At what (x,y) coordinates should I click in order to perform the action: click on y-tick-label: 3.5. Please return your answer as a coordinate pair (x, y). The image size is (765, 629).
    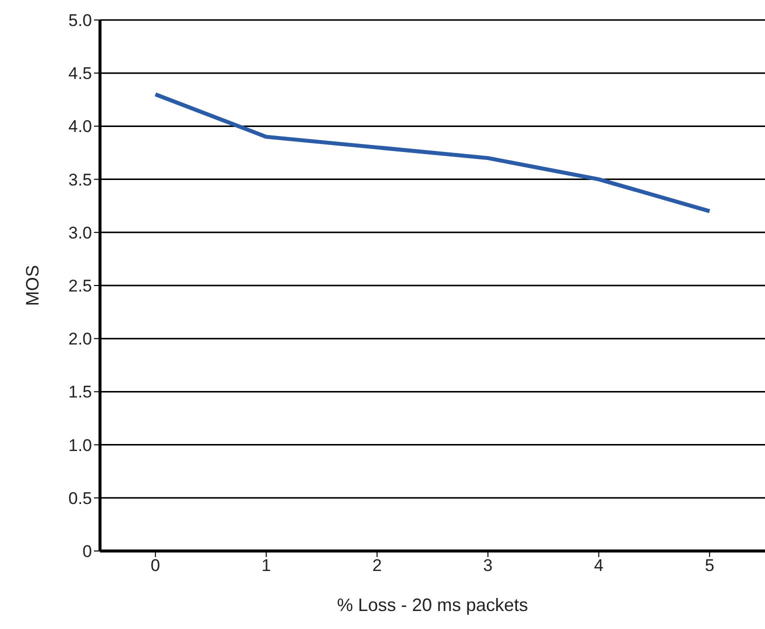
    Looking at the image, I should click on (80, 180).